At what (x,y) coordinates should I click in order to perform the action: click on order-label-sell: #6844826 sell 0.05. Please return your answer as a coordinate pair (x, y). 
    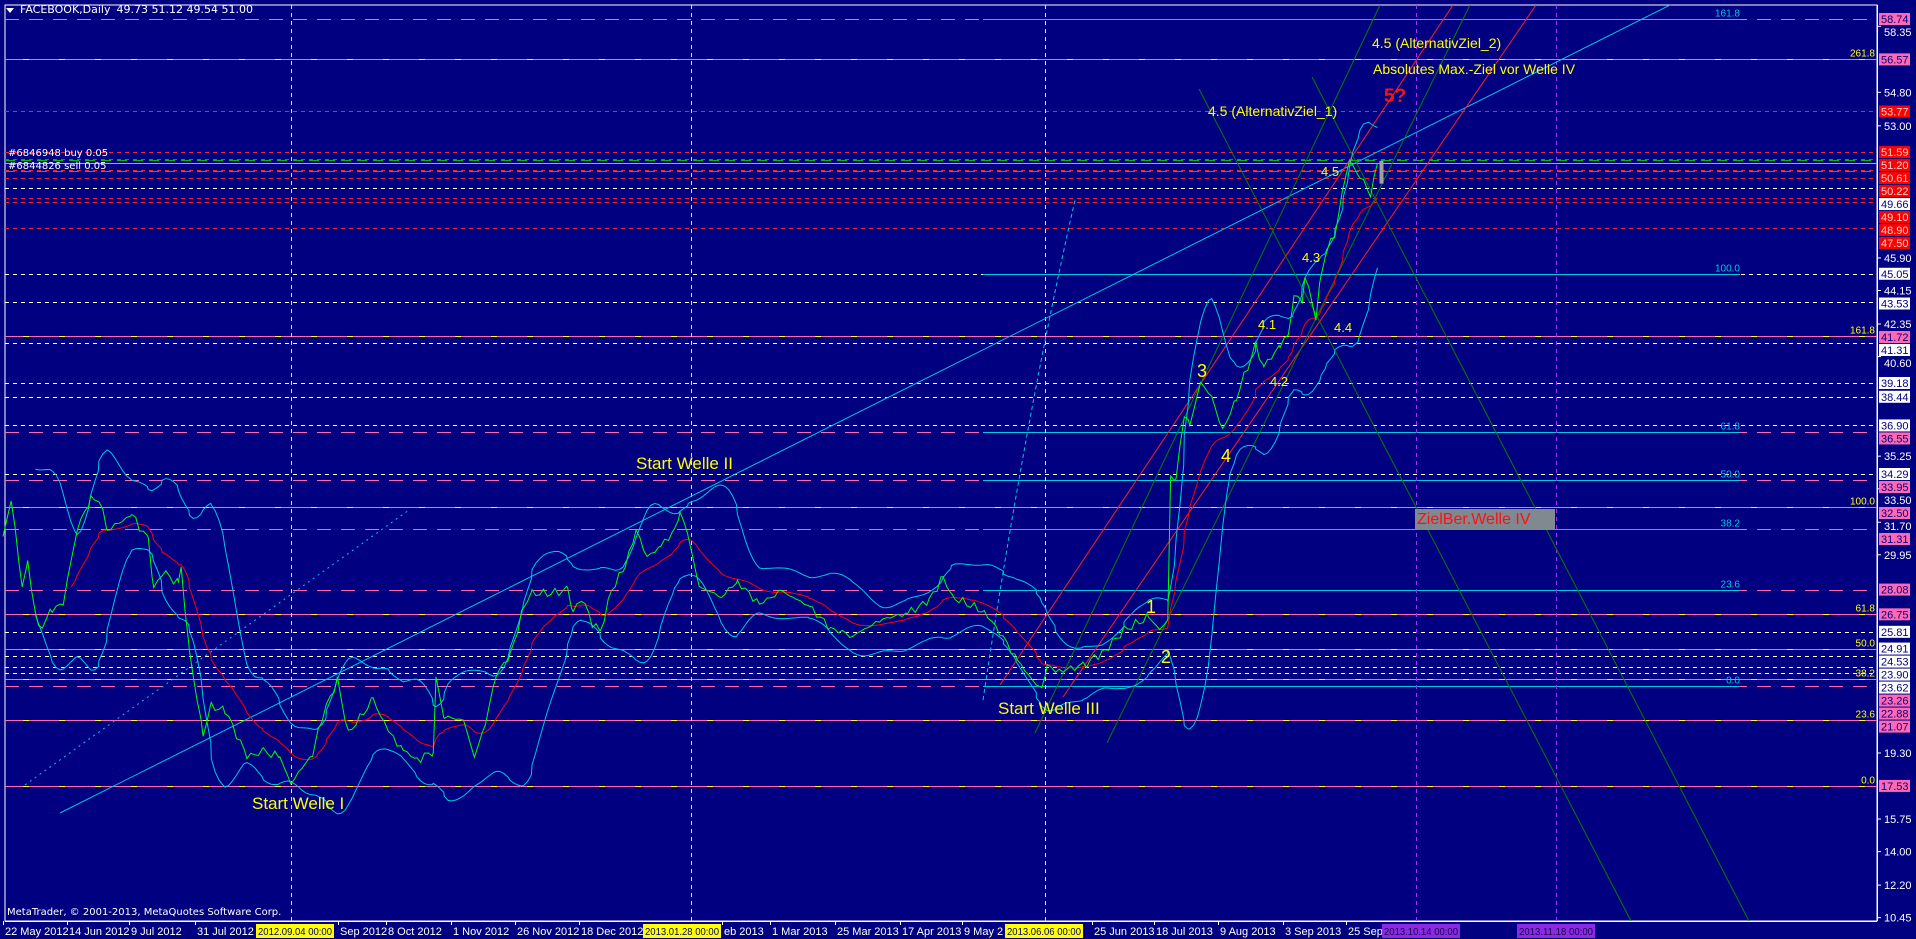
    Looking at the image, I should click on (57, 166).